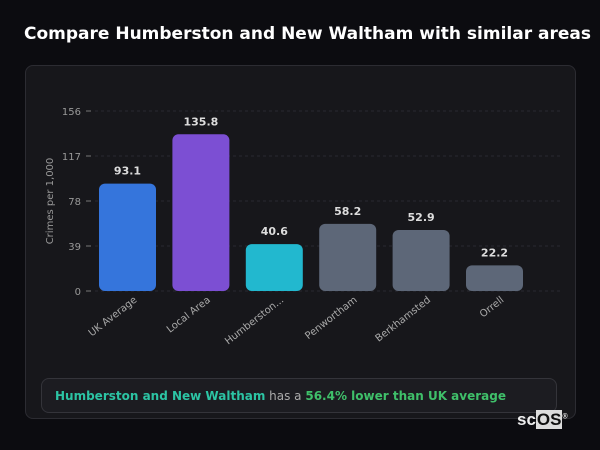 The width and height of the screenshot is (600, 450). I want to click on y-tick-label: 117, so click(71, 157).